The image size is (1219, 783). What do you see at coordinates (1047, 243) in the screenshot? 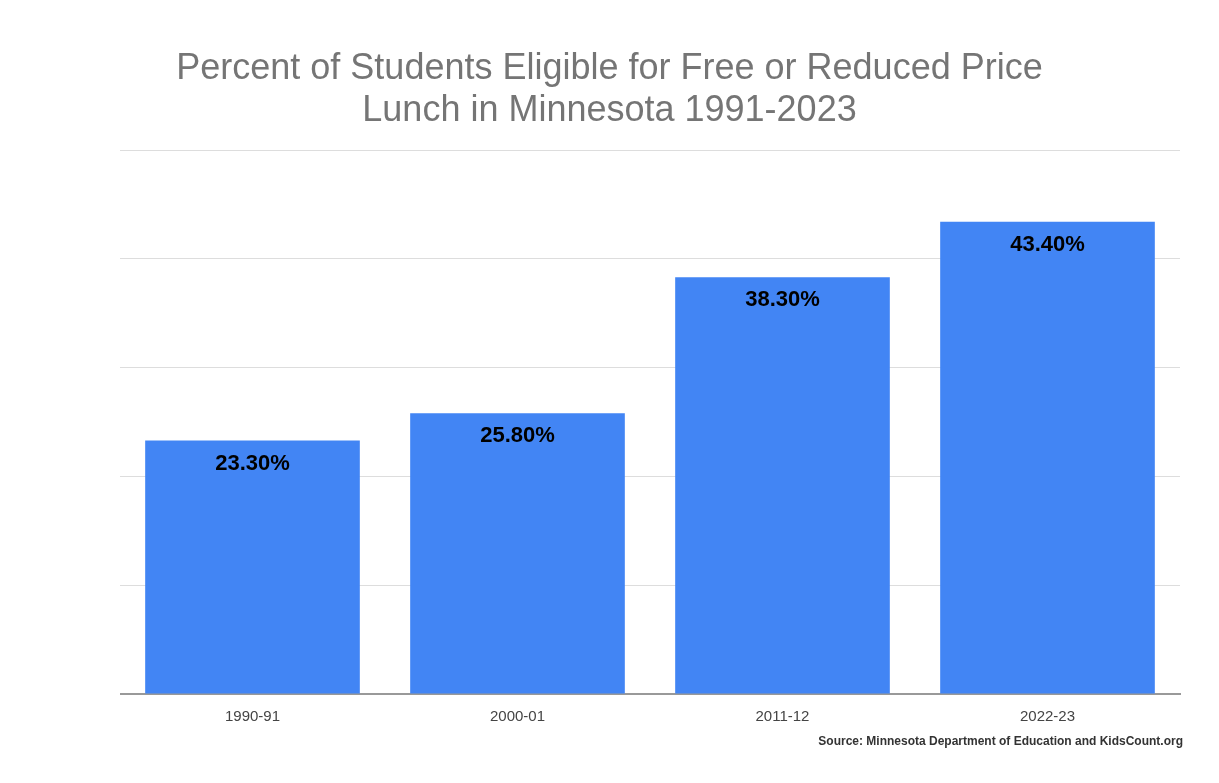
I see `data-label: 43.40%` at bounding box center [1047, 243].